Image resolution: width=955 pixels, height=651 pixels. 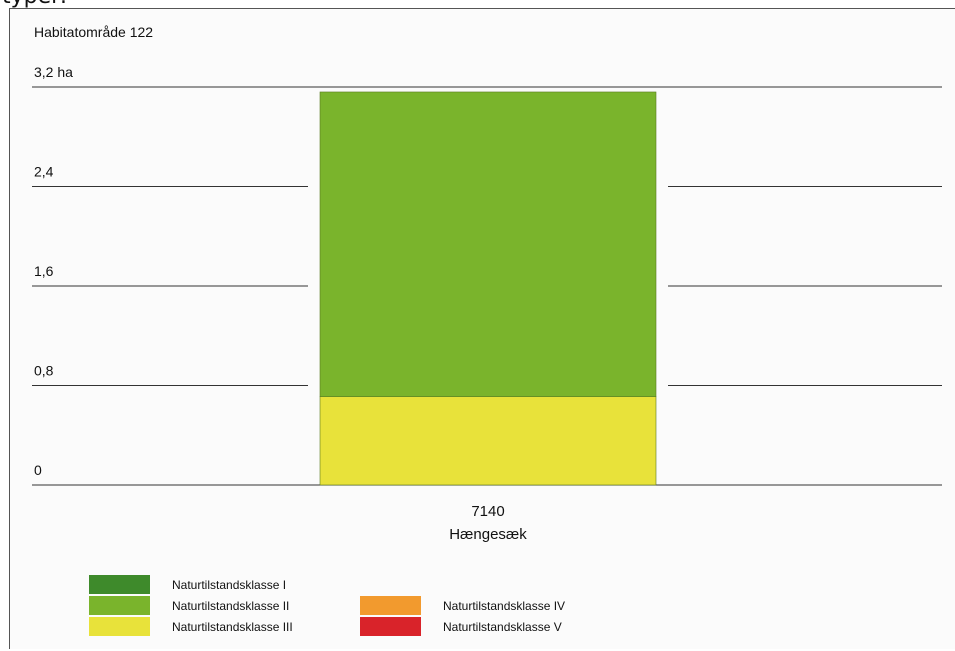 What do you see at coordinates (34, 4) in the screenshot?
I see `caption-fragment: typer:` at bounding box center [34, 4].